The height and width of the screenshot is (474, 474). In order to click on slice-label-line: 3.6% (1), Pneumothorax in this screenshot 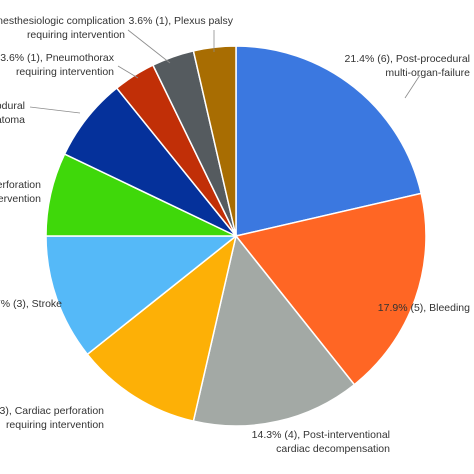, I will do `click(57, 58)`.